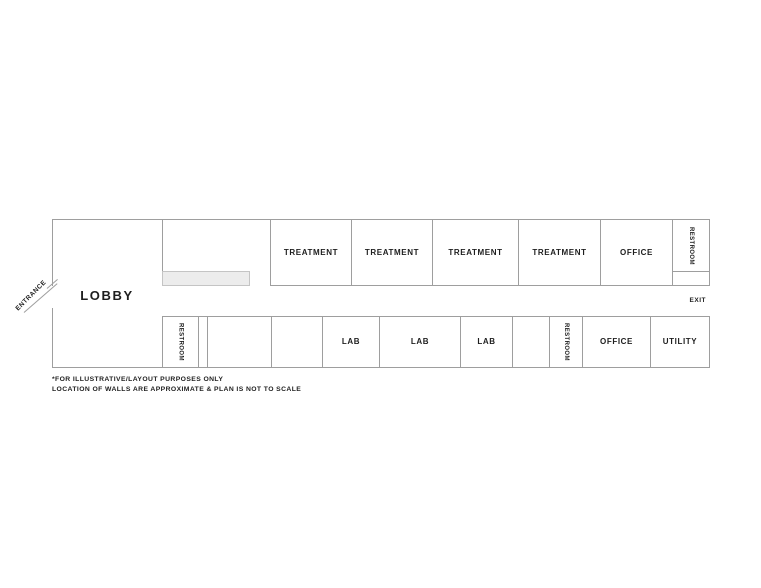 This screenshot has height=588, width=761. I want to click on lobby-label: LOBBY, so click(107, 295).